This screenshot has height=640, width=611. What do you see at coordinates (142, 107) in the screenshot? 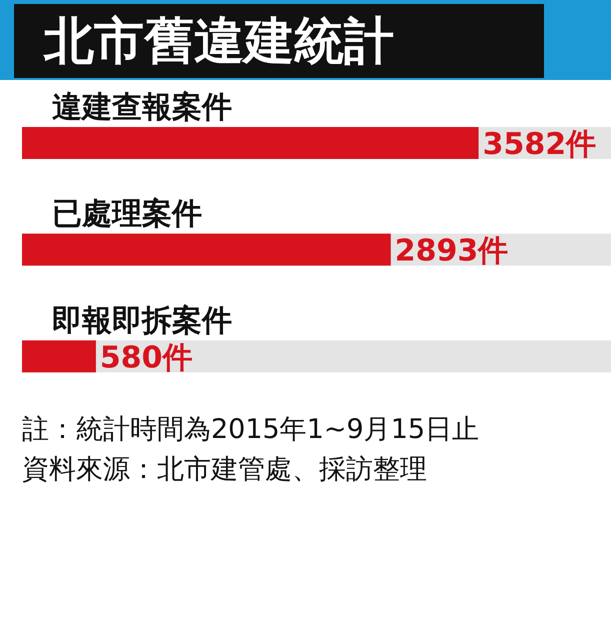
I see `y-tick-label: 違建查報案件` at bounding box center [142, 107].